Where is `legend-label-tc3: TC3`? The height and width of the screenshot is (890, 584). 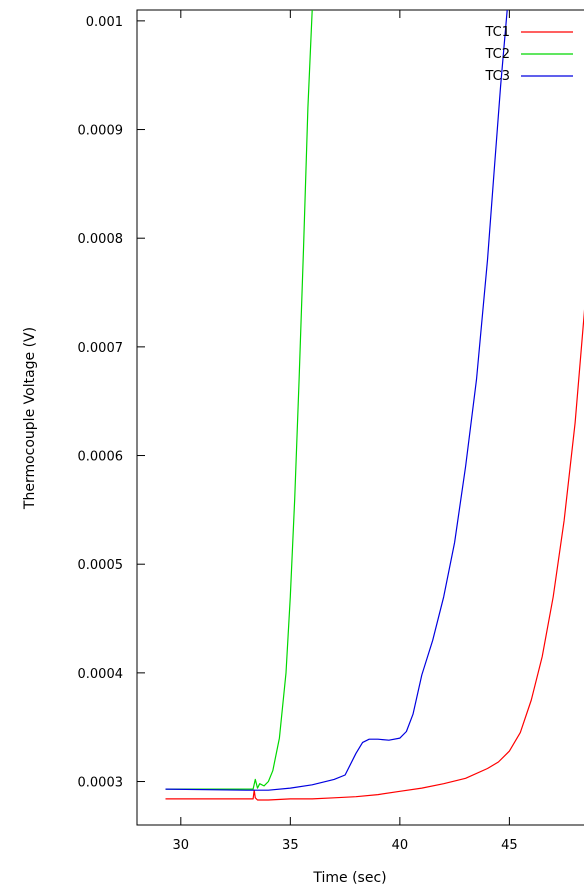
legend-label-tc3: TC3 is located at coordinates (497, 76).